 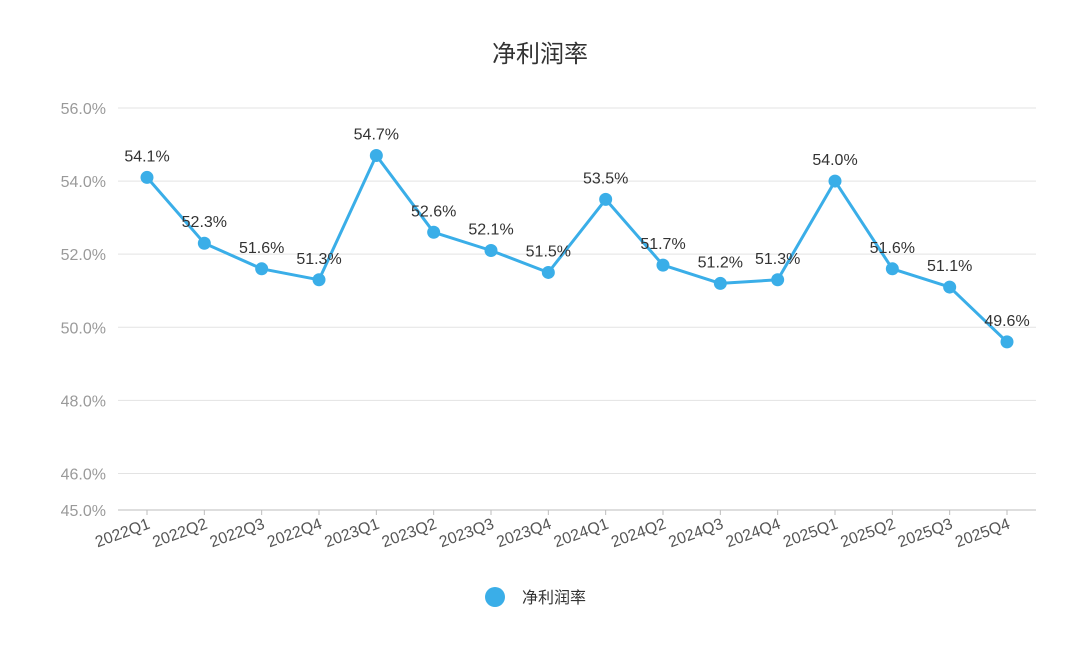 What do you see at coordinates (237, 533) in the screenshot?
I see `x-tick-label: 2022Q3` at bounding box center [237, 533].